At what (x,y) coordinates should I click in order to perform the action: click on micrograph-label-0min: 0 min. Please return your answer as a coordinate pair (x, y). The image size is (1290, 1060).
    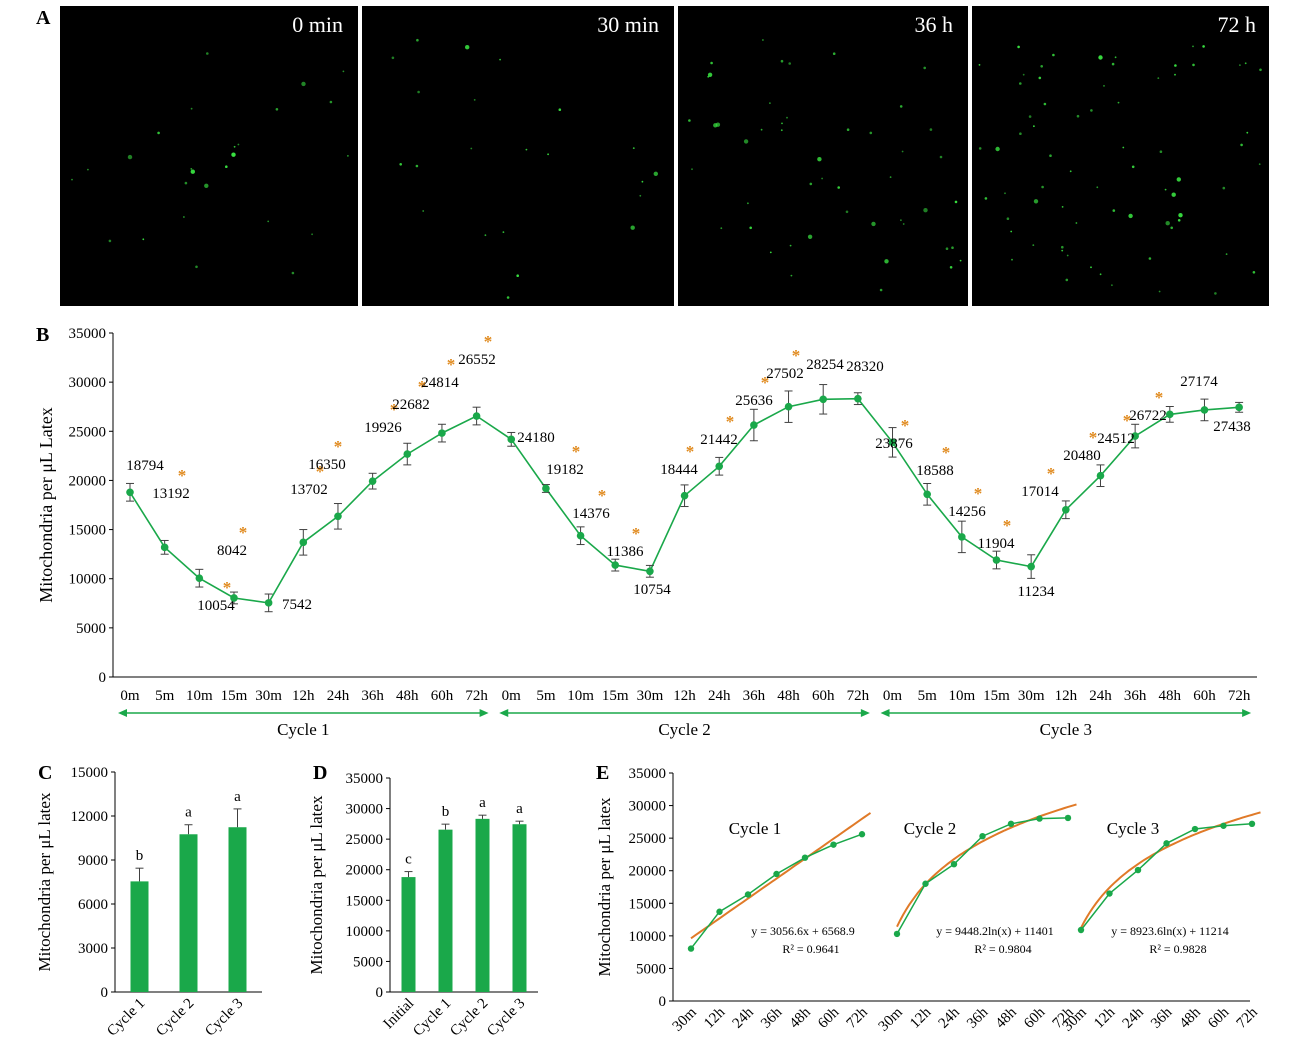
    Looking at the image, I should click on (317, 24).